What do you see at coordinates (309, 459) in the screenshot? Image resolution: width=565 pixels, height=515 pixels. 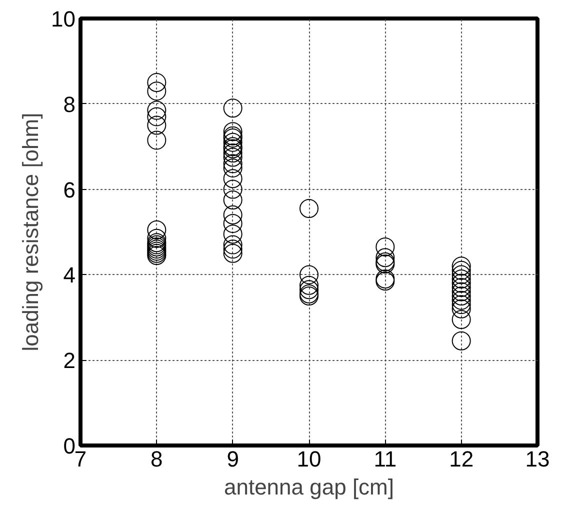 I see `x-tick-label: 10` at bounding box center [309, 459].